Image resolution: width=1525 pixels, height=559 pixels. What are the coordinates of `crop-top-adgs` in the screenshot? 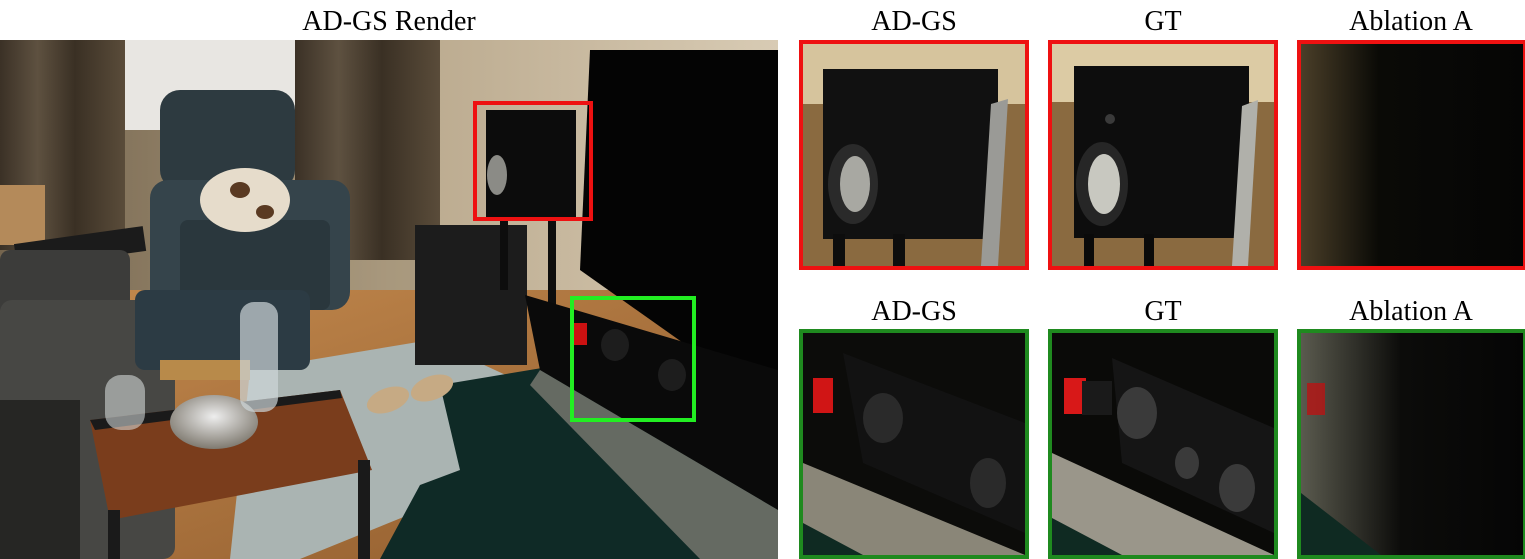 It's located at (914, 155).